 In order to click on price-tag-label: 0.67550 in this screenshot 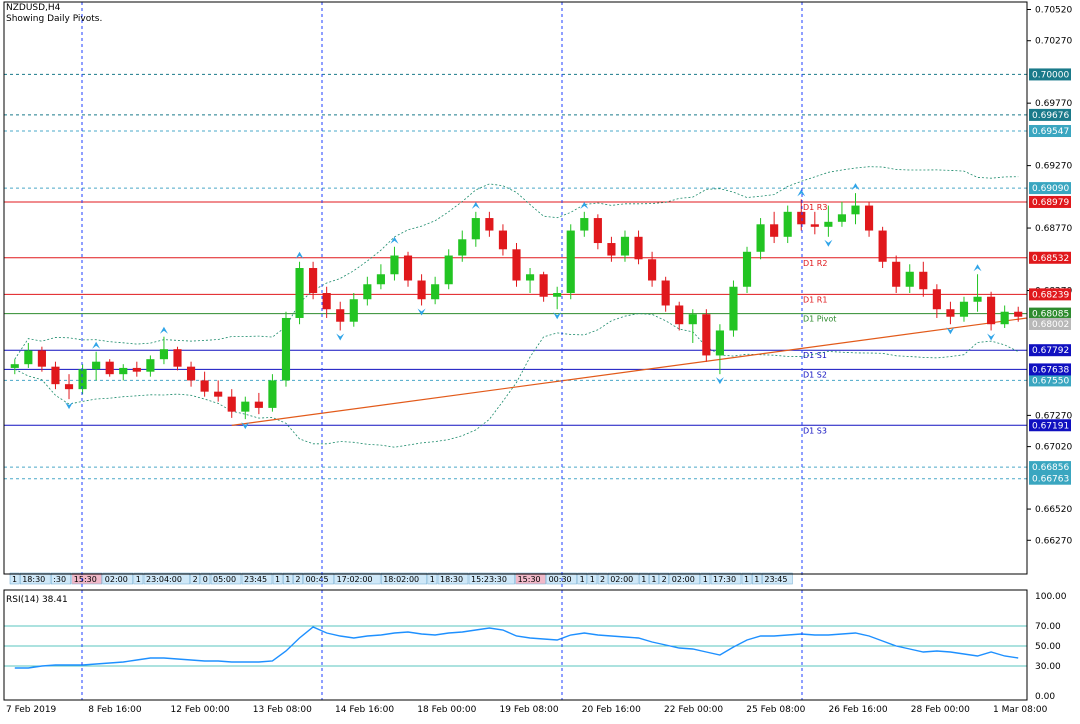, I will do `click(1050, 381)`.